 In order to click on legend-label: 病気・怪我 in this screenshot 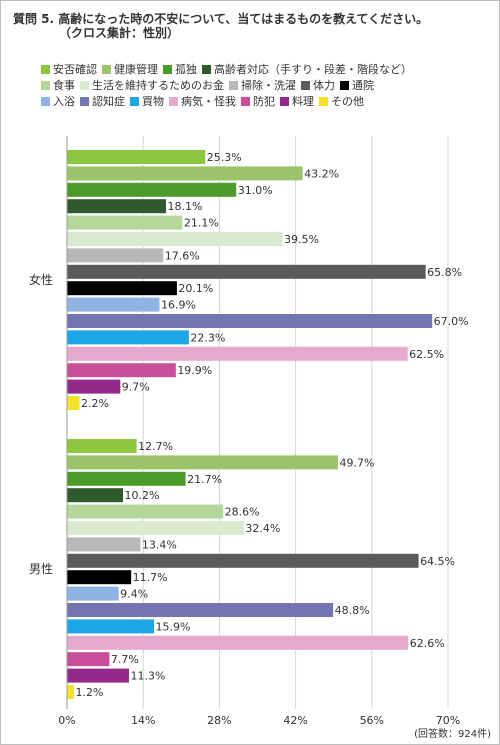, I will do `click(208, 101)`.